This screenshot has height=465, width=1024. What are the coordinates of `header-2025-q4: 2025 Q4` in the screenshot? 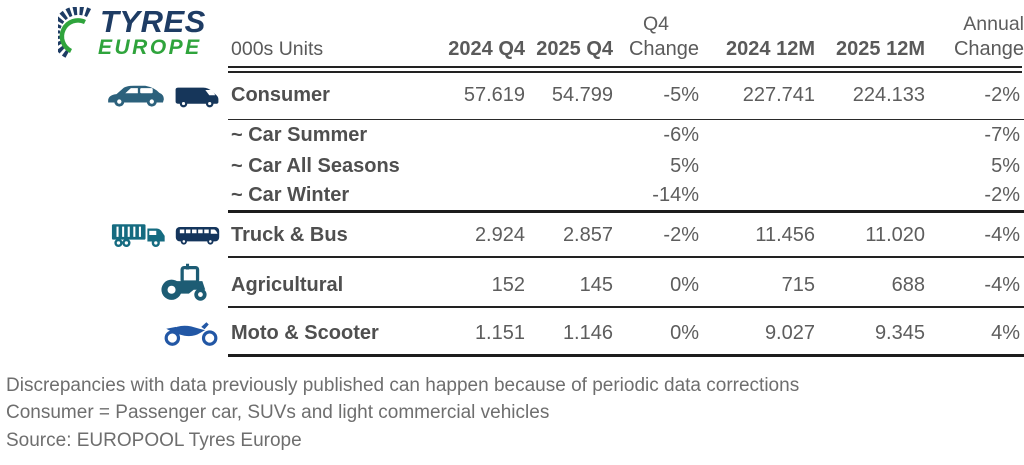 It's located at (569, 33).